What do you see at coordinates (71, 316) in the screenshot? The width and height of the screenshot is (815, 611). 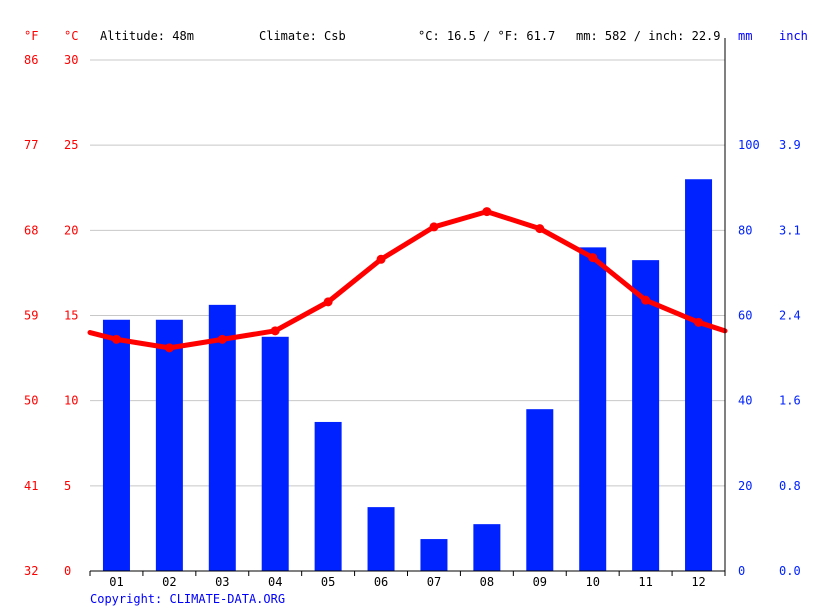 I see `celsius-tick-label: 15` at bounding box center [71, 316].